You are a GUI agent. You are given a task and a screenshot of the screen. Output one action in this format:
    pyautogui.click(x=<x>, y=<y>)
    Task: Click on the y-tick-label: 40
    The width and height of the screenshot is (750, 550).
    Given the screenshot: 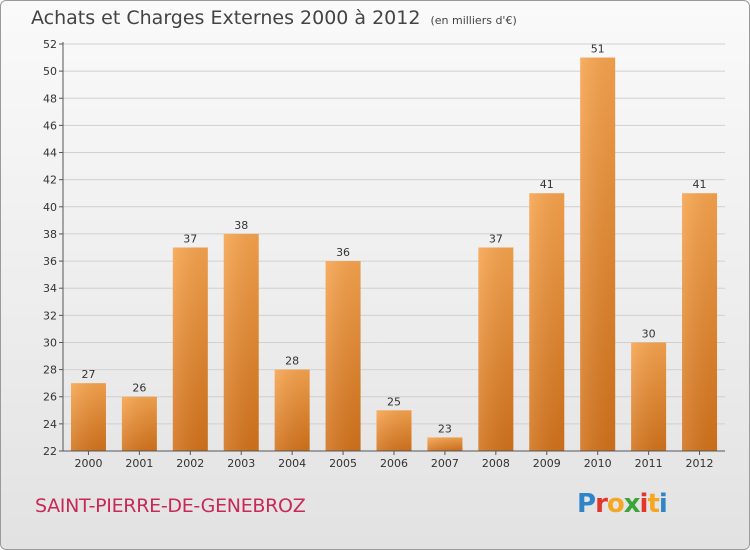 What is the action you would take?
    pyautogui.click(x=50, y=207)
    